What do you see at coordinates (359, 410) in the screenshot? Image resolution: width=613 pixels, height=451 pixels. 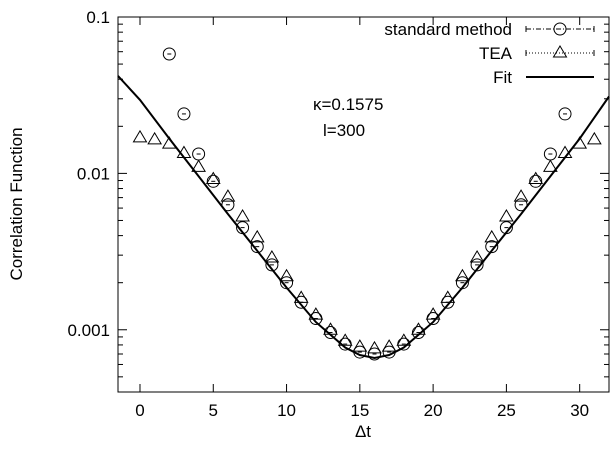 I see `x-tick-label: 15` at bounding box center [359, 410].